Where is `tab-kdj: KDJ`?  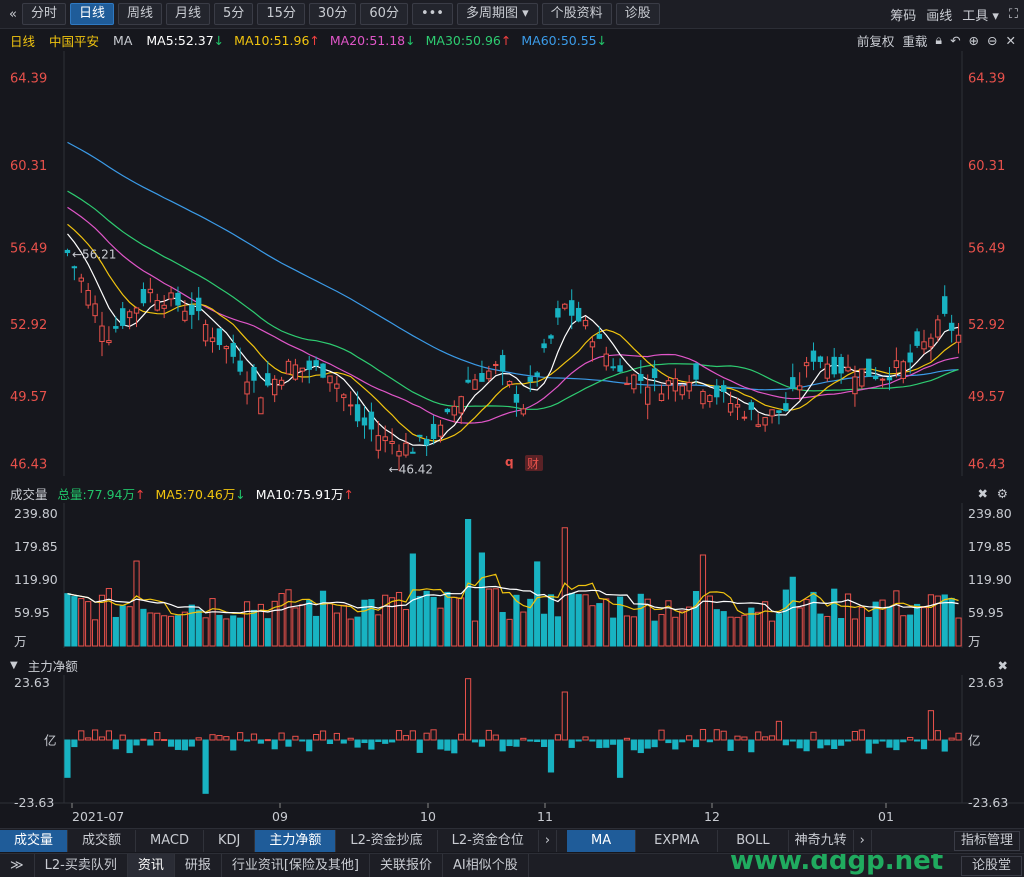
tab-kdj: KDJ is located at coordinates (230, 840).